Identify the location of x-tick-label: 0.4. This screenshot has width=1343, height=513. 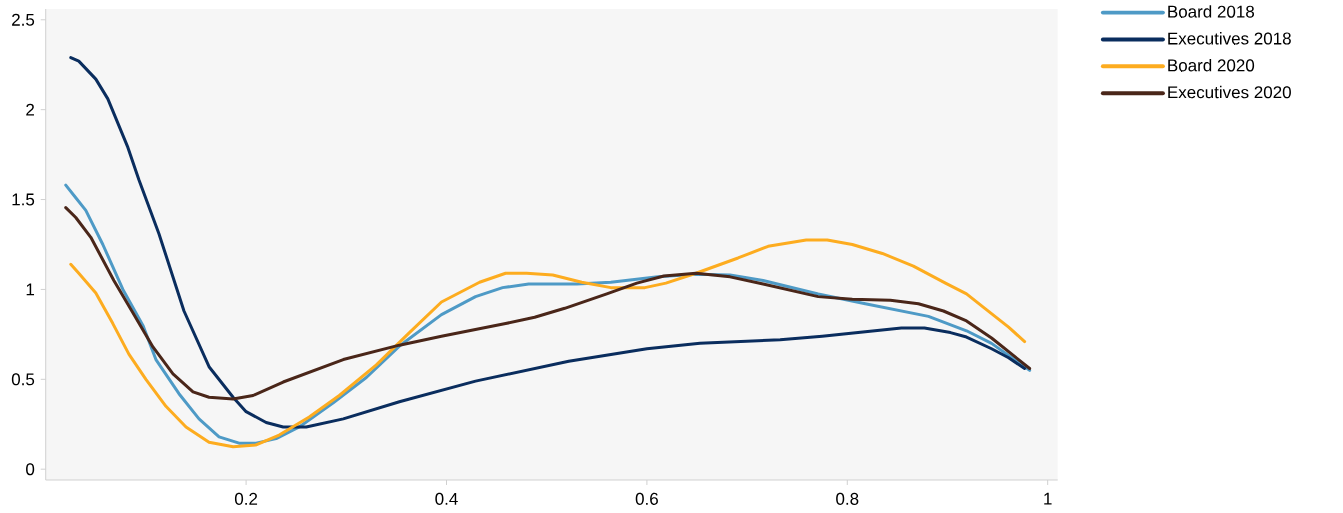
(446, 498).